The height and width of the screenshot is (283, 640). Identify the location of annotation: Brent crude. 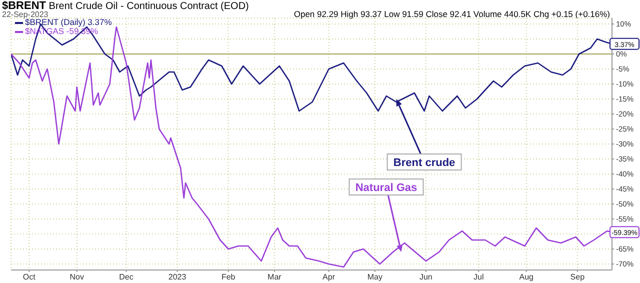
(424, 163).